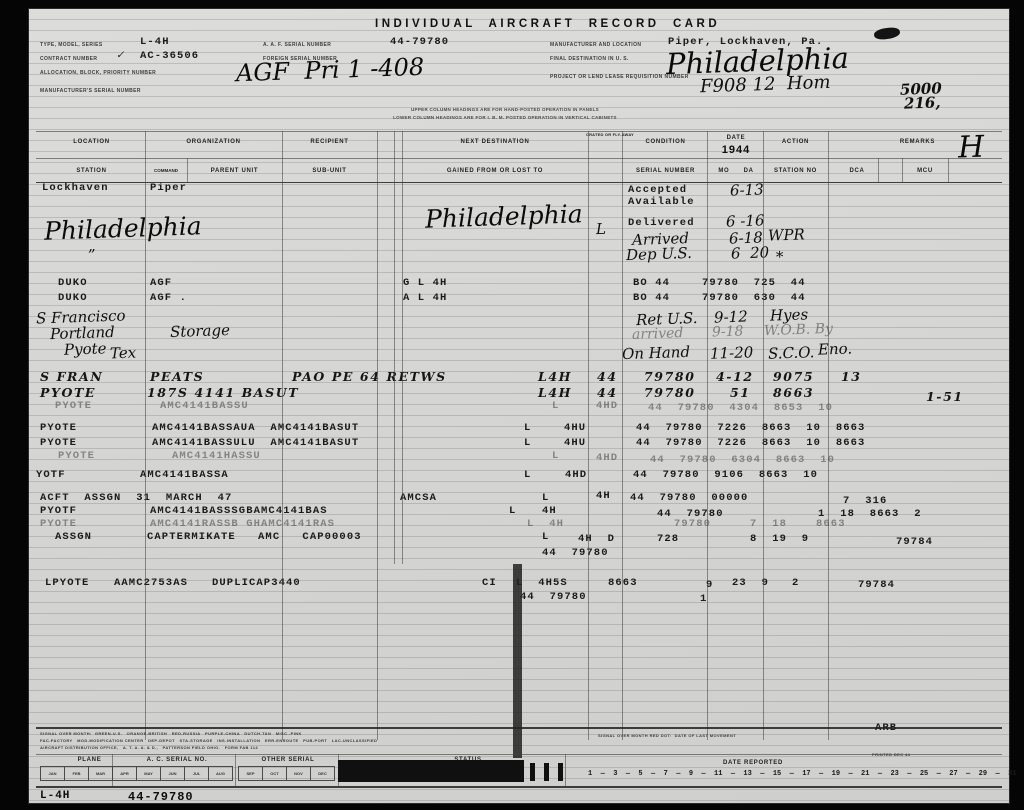  I want to click on record-entry: 1-51, so click(945, 396).